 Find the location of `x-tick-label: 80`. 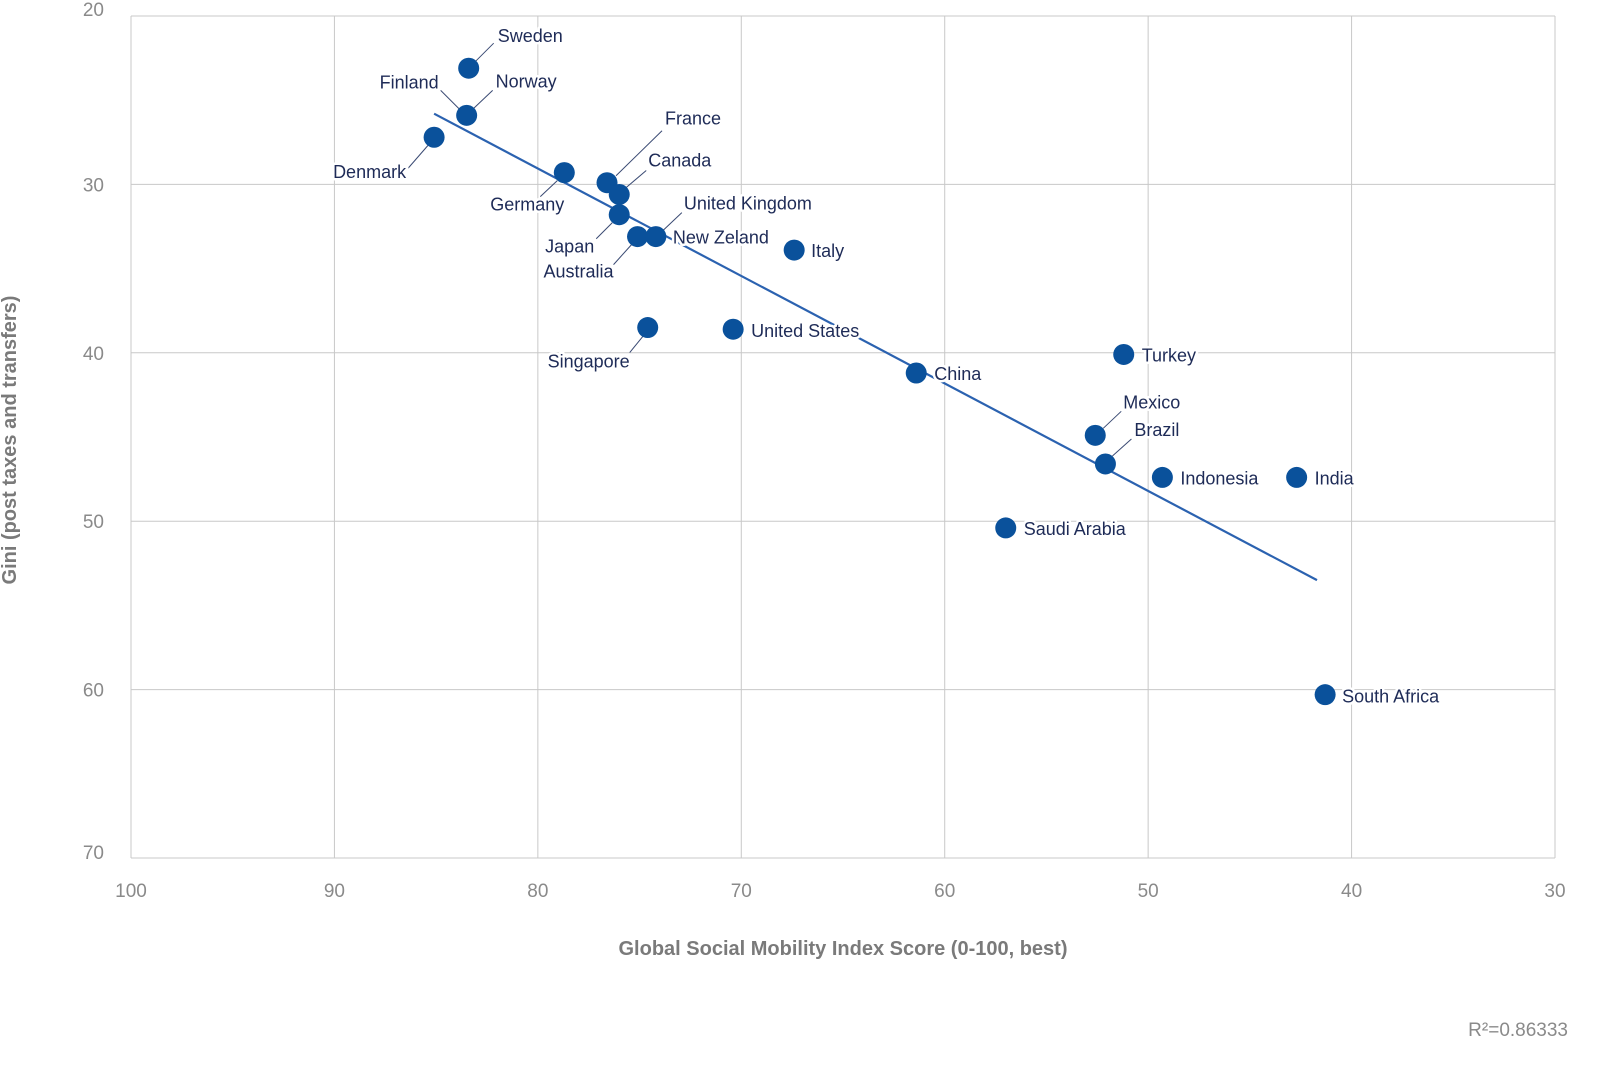

x-tick-label: 80 is located at coordinates (537, 891).